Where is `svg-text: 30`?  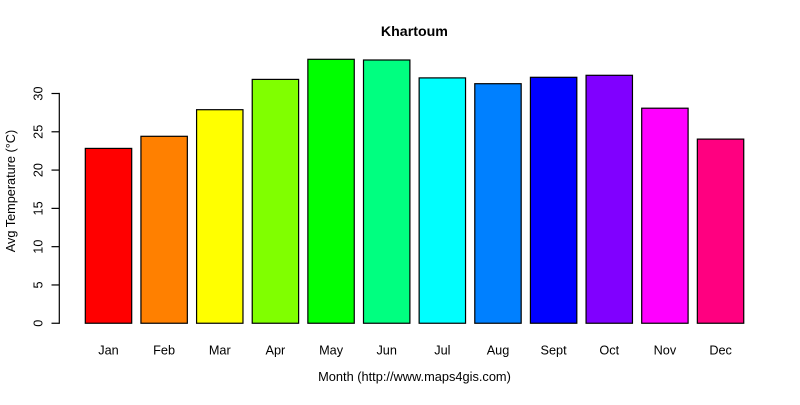
svg-text: 30 is located at coordinates (39, 93).